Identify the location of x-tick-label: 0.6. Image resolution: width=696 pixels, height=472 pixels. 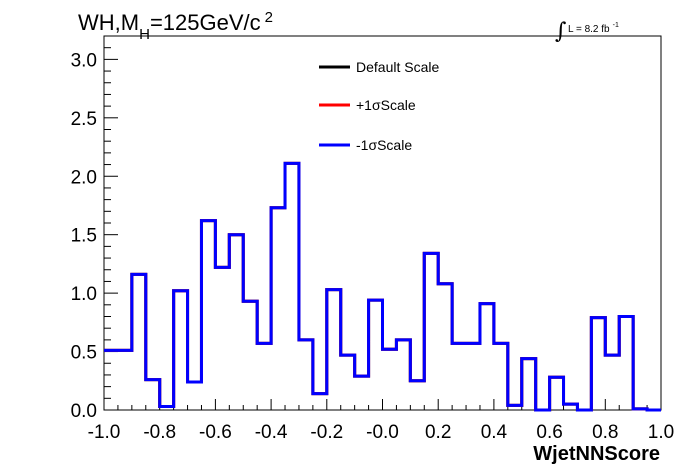
(549, 432).